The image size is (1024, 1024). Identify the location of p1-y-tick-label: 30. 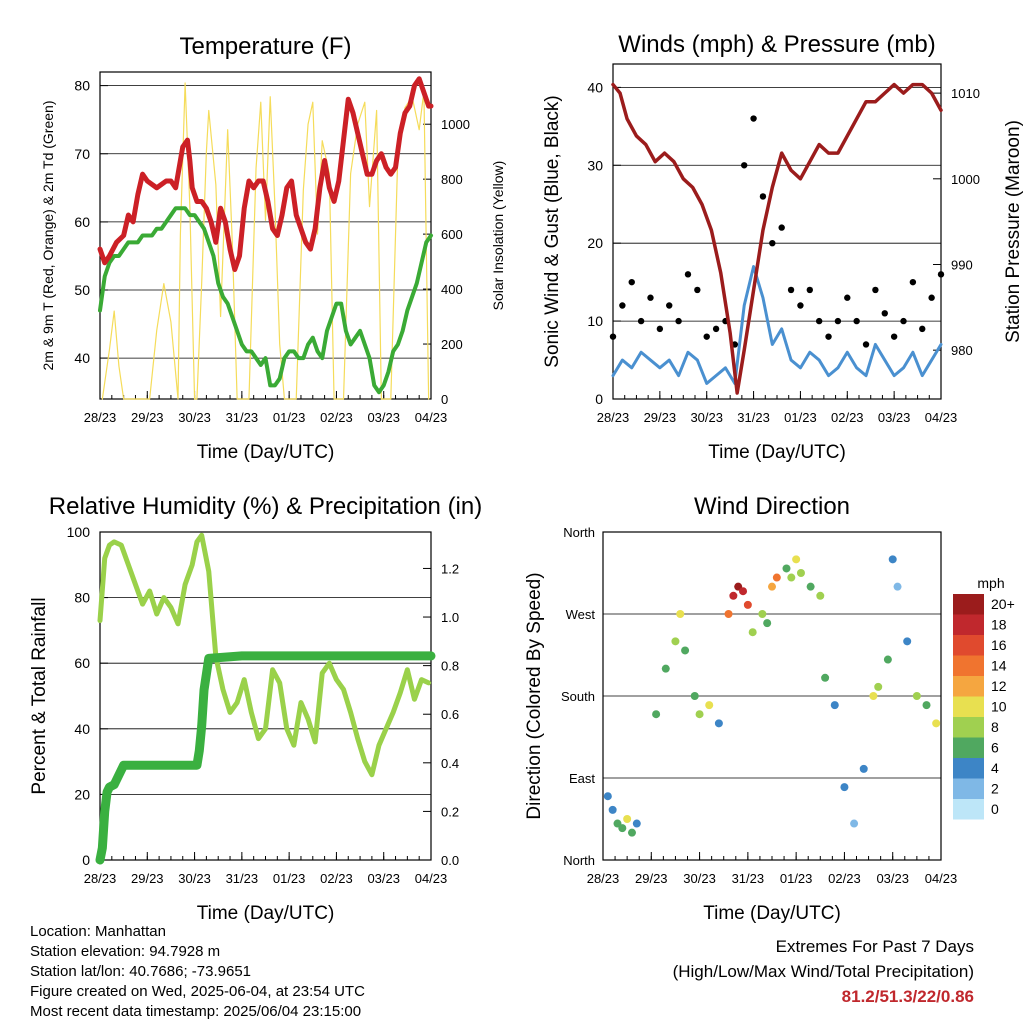
(595, 165).